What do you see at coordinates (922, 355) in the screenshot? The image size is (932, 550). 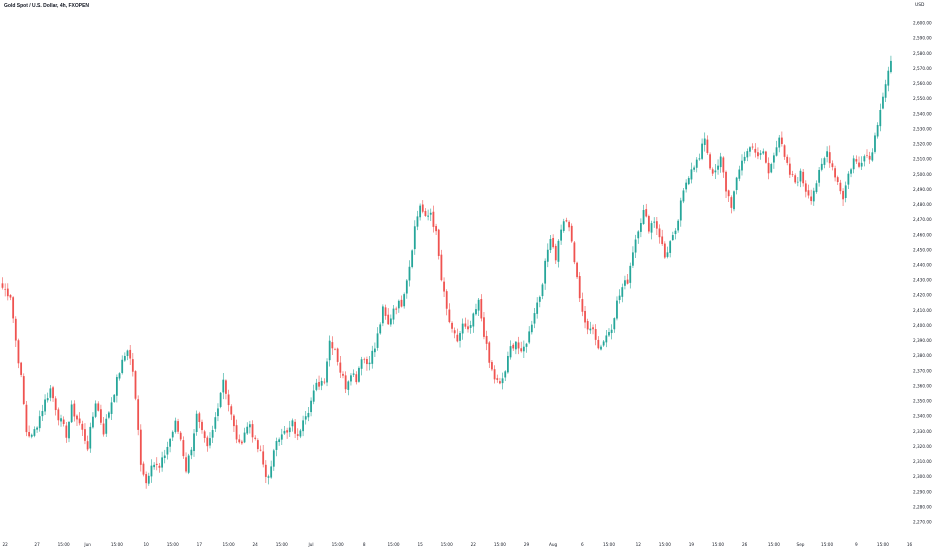 I see `y-tick-label: 2,380.00` at bounding box center [922, 355].